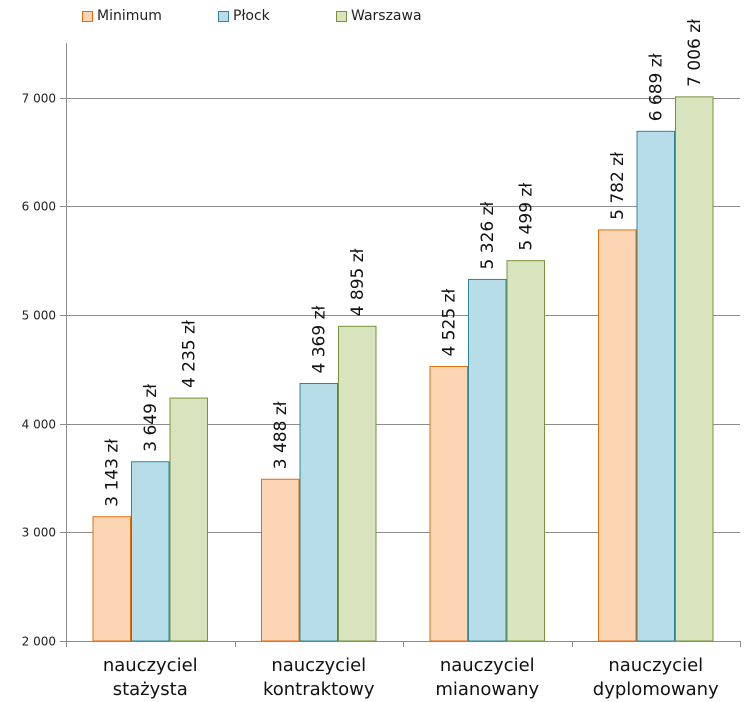 The height and width of the screenshot is (702, 753). I want to click on legend-label-plock: Płock, so click(251, 16).